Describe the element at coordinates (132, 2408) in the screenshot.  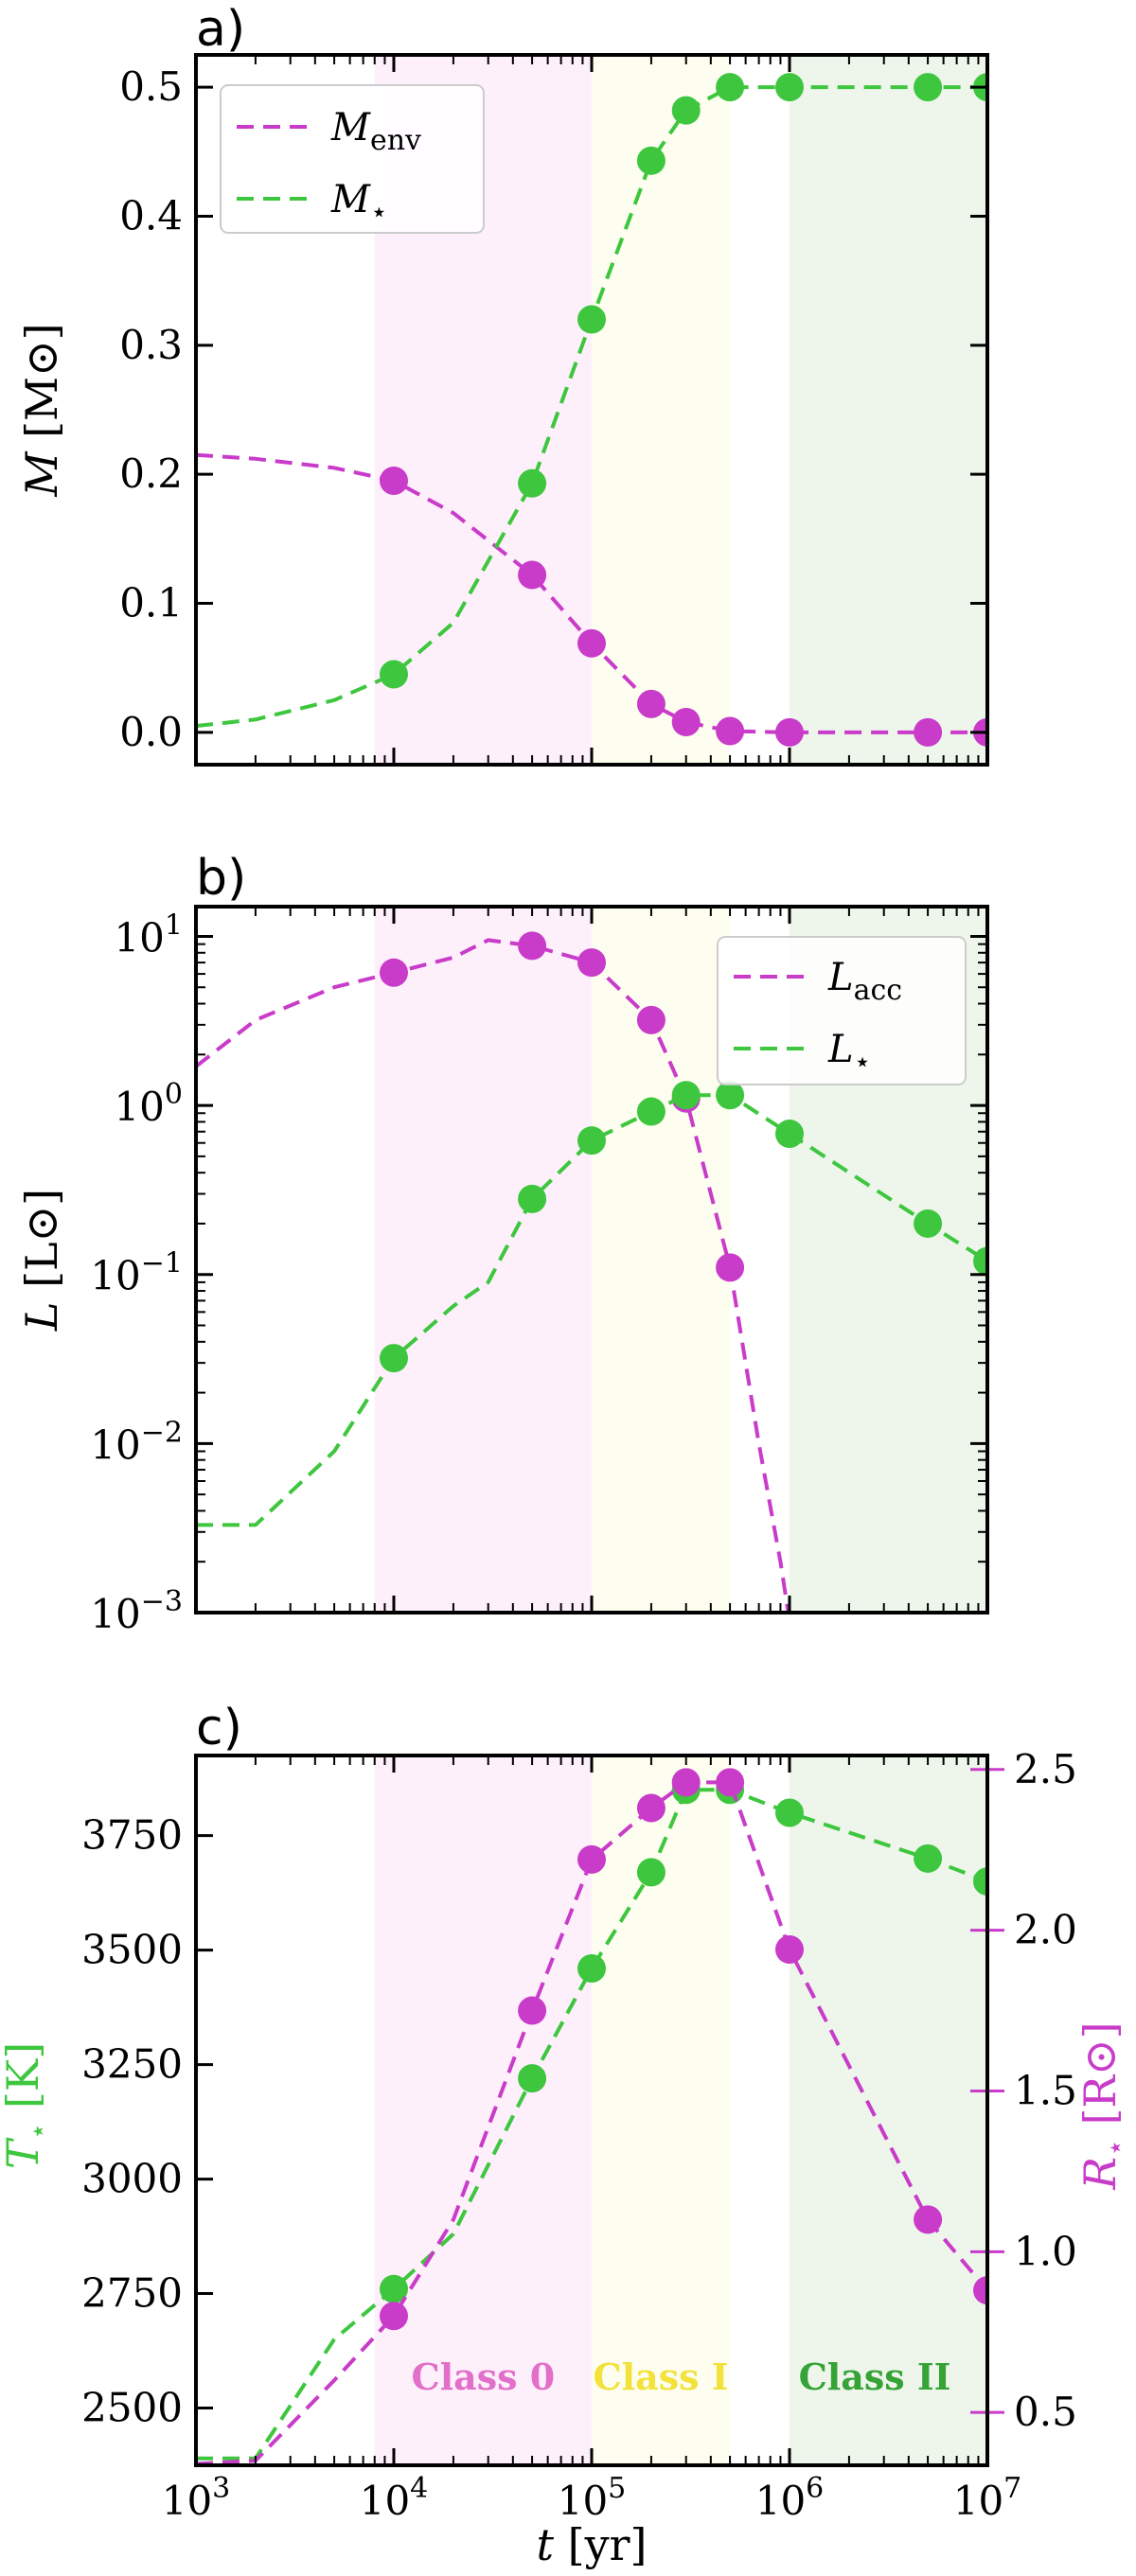
I see `y-tick-label-left: 2500` at that location.